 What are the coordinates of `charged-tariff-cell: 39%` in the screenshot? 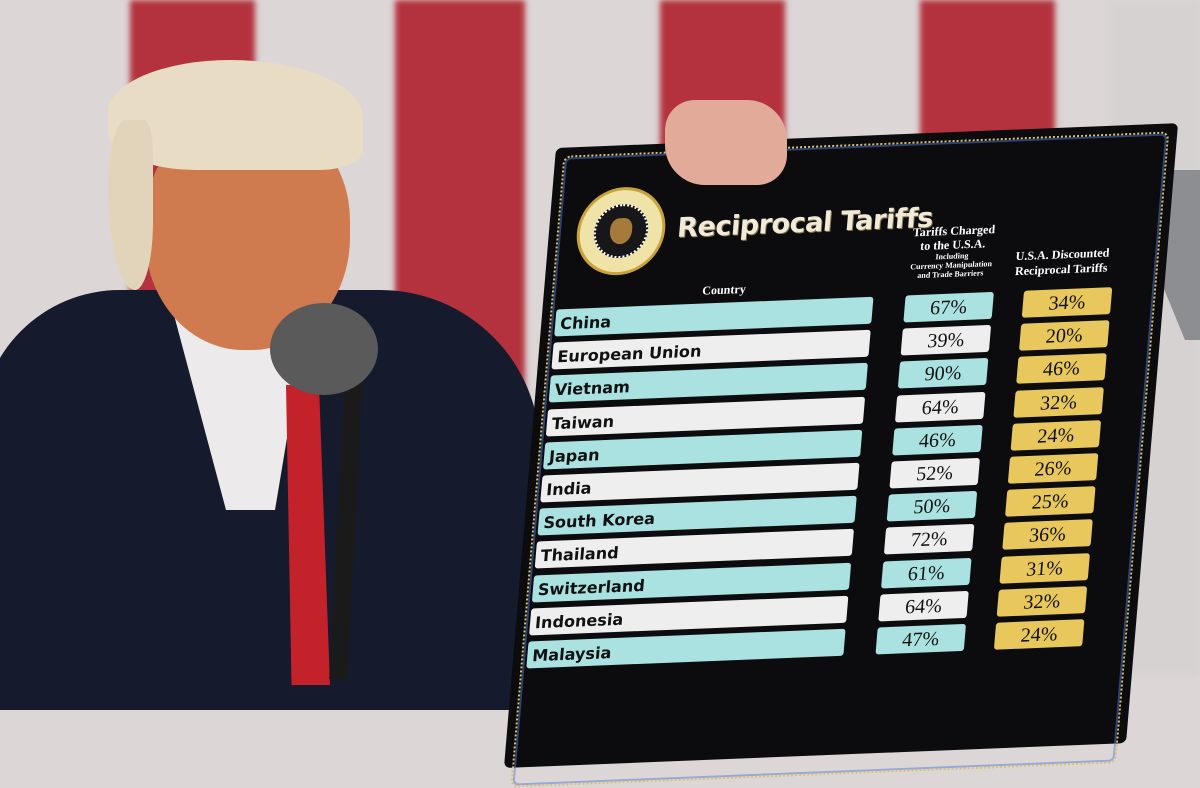 It's located at (946, 340).